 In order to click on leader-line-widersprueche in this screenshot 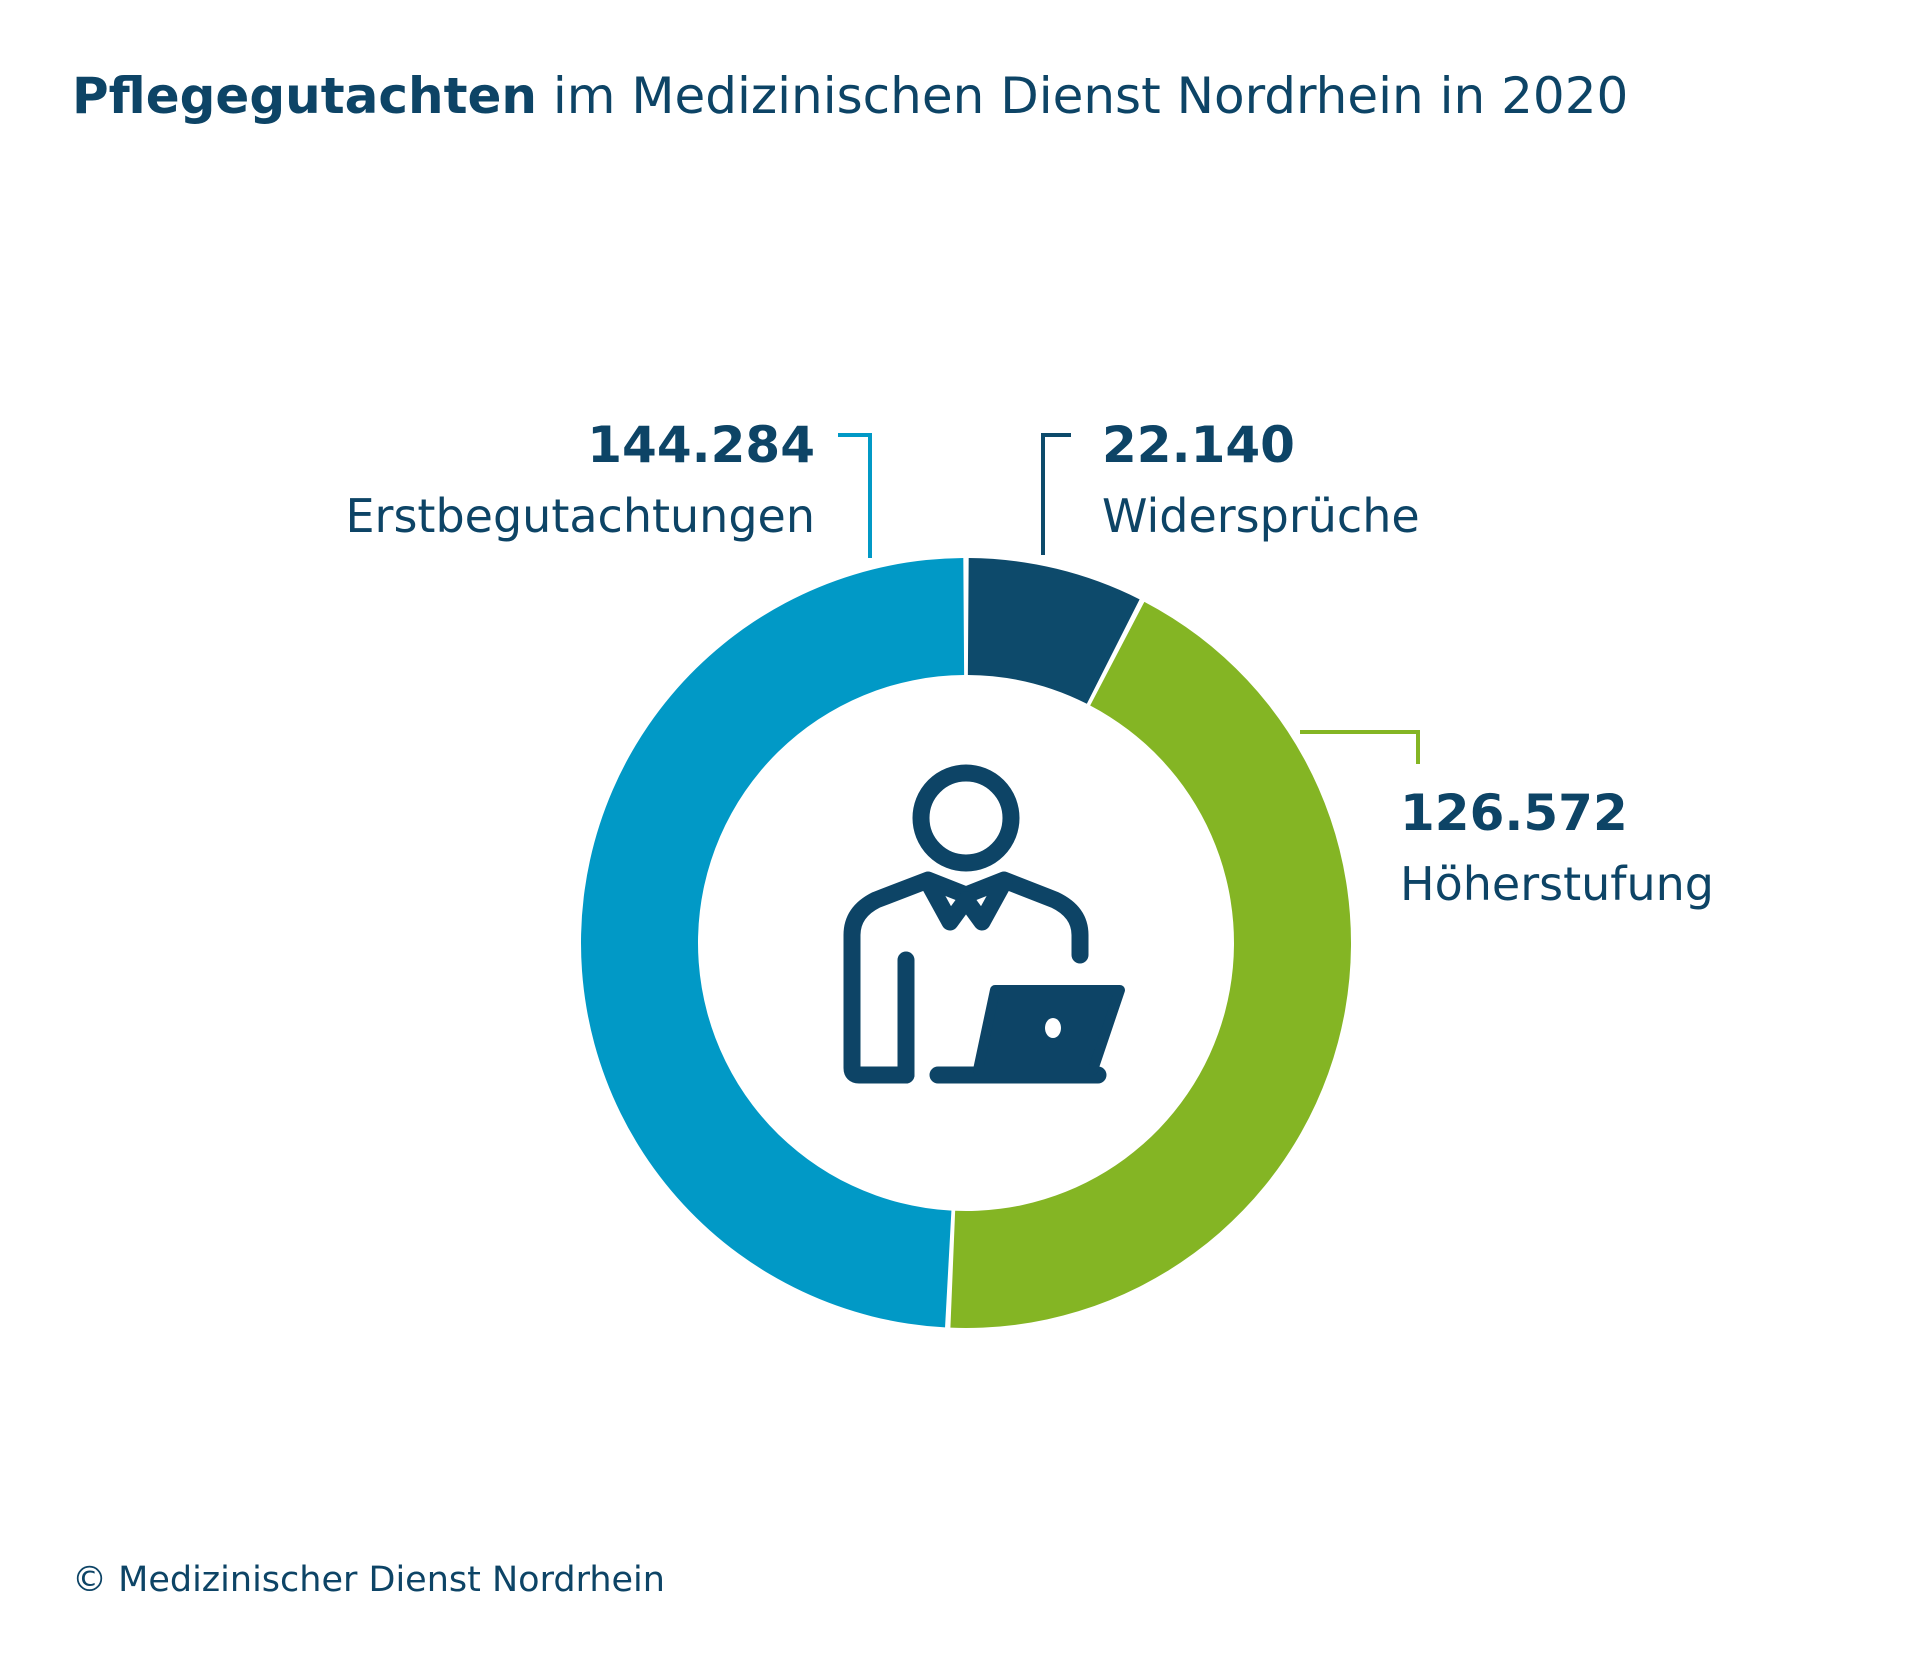, I will do `click(1056, 494)`.